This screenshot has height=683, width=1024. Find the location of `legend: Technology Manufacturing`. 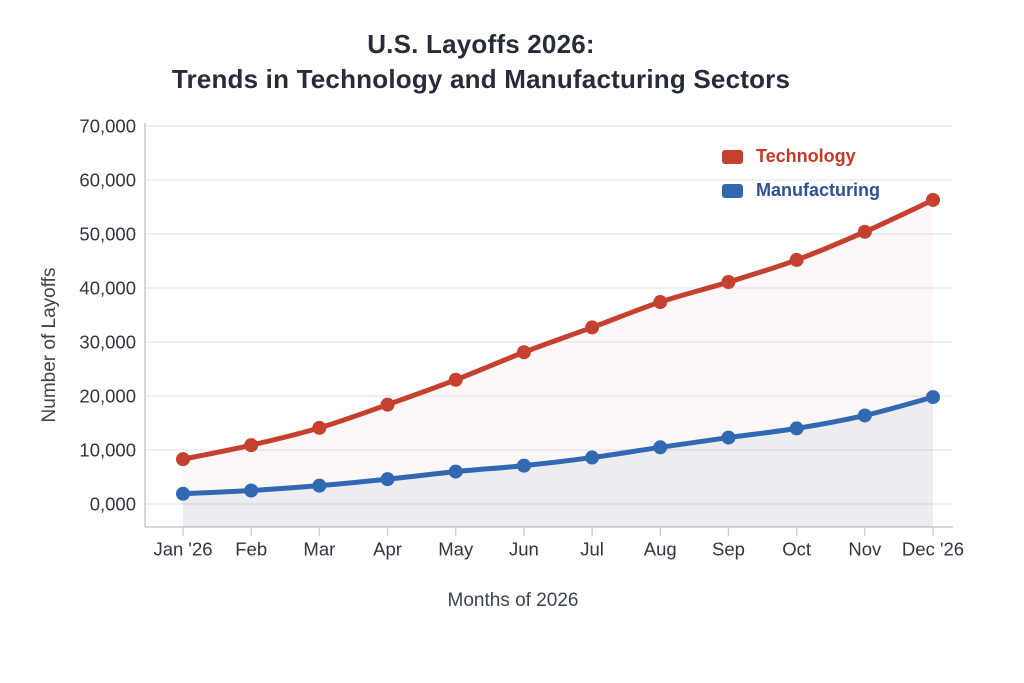

legend: Technology Manufacturing is located at coordinates (801, 177).